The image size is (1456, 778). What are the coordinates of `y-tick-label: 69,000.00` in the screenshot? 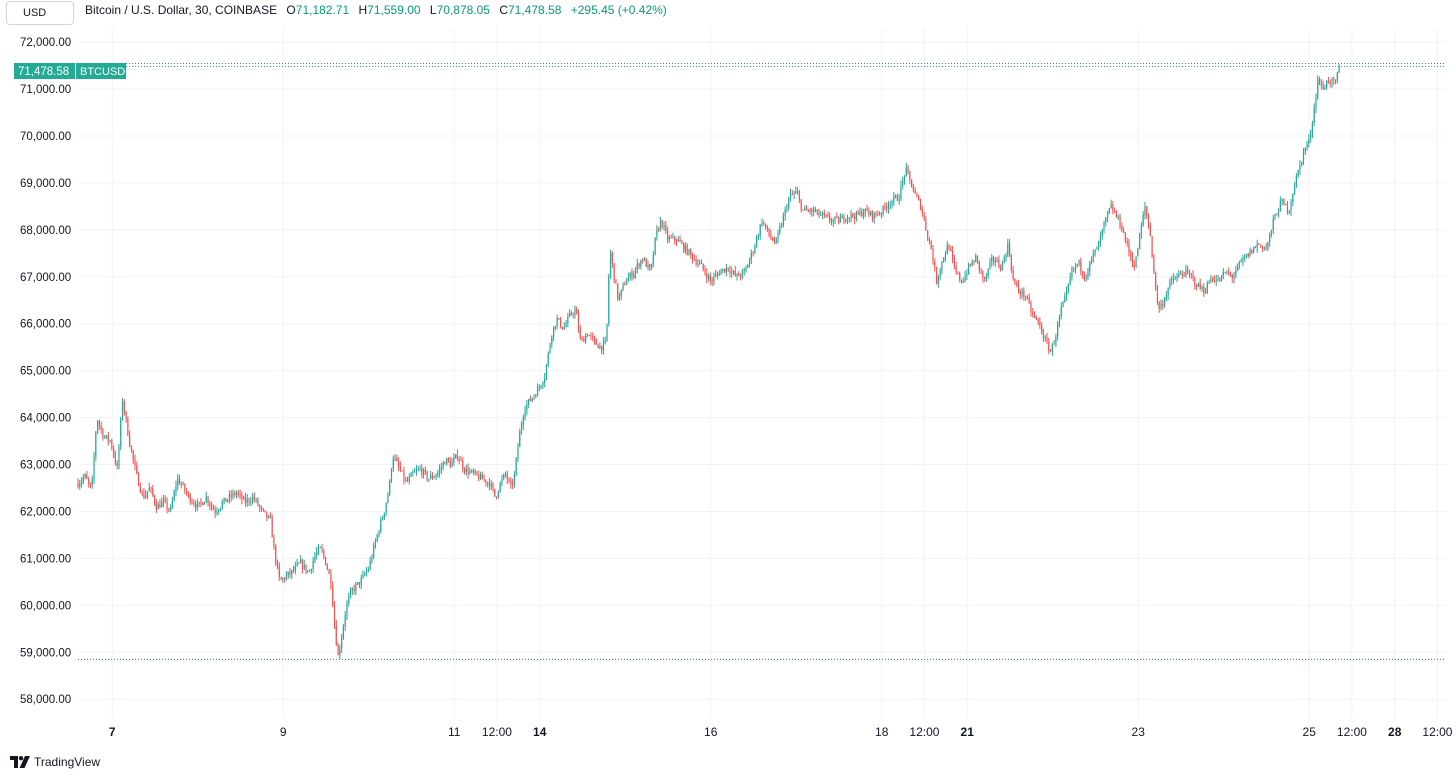 It's located at (45, 184).